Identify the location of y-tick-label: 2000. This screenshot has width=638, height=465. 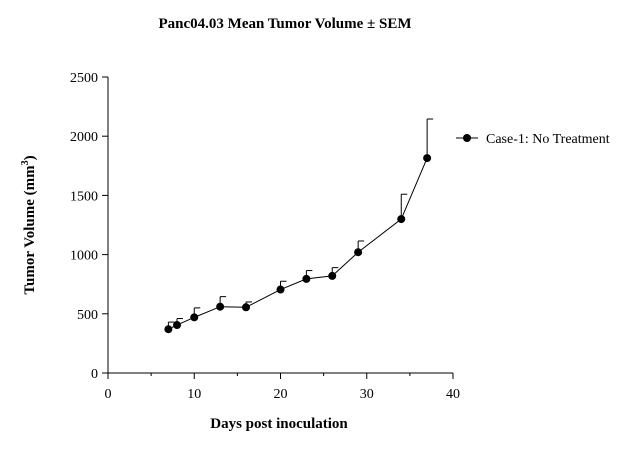
(84, 137).